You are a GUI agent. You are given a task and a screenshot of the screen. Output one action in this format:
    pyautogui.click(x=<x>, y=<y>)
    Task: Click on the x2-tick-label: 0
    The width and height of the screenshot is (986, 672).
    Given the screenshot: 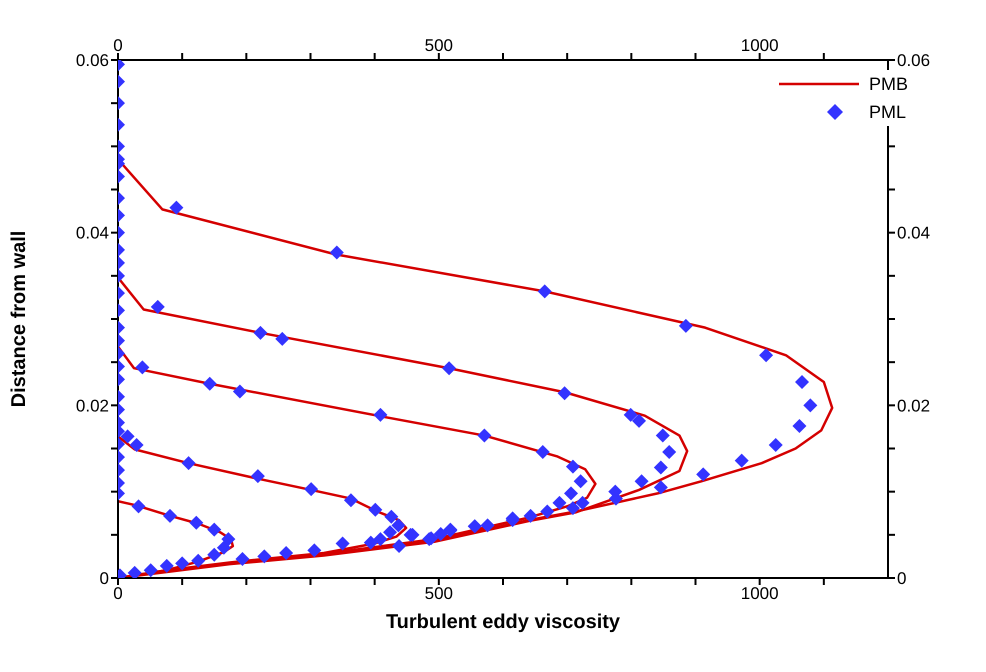 What is the action you would take?
    pyautogui.click(x=118, y=594)
    